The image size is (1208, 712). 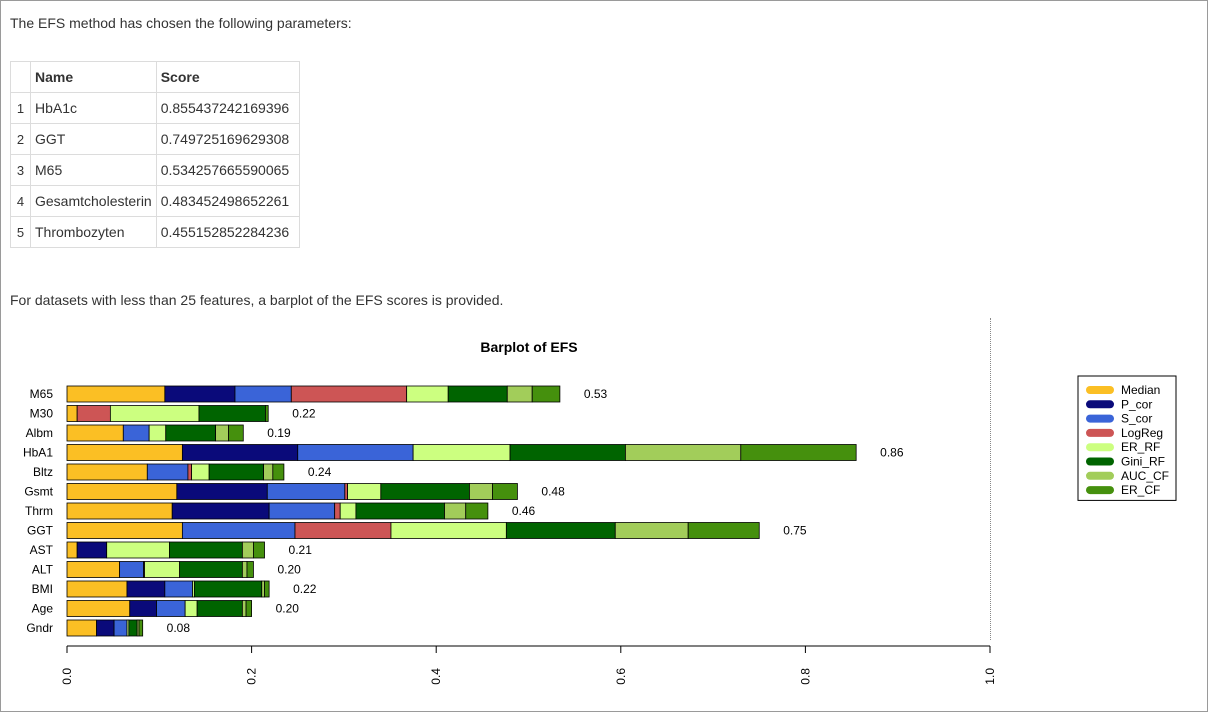 What do you see at coordinates (141, 628) in the screenshot?
I see `bar-segment-gndr-er-cf` at bounding box center [141, 628].